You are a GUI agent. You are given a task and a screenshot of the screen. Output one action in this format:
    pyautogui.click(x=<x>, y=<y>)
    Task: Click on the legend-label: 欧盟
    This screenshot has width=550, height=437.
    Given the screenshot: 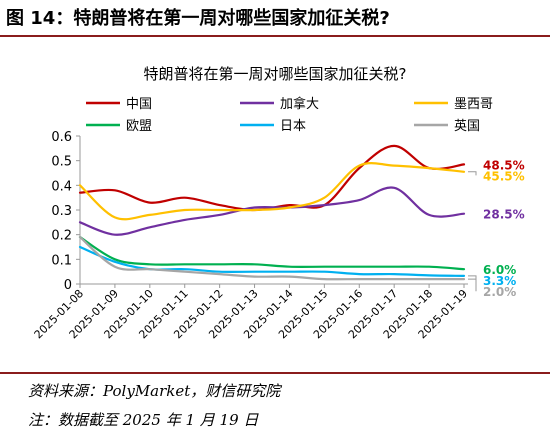 What is the action you would take?
    pyautogui.click(x=139, y=126)
    